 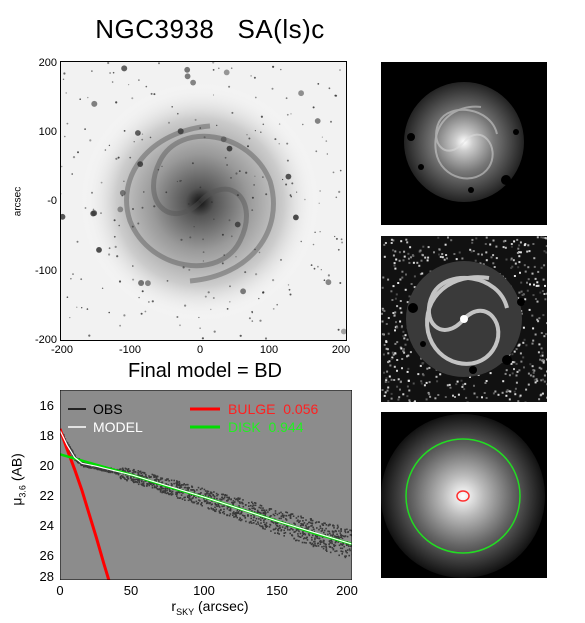 What do you see at coordinates (52, 201) in the screenshot?
I see `image-ytick: -0` at bounding box center [52, 201].